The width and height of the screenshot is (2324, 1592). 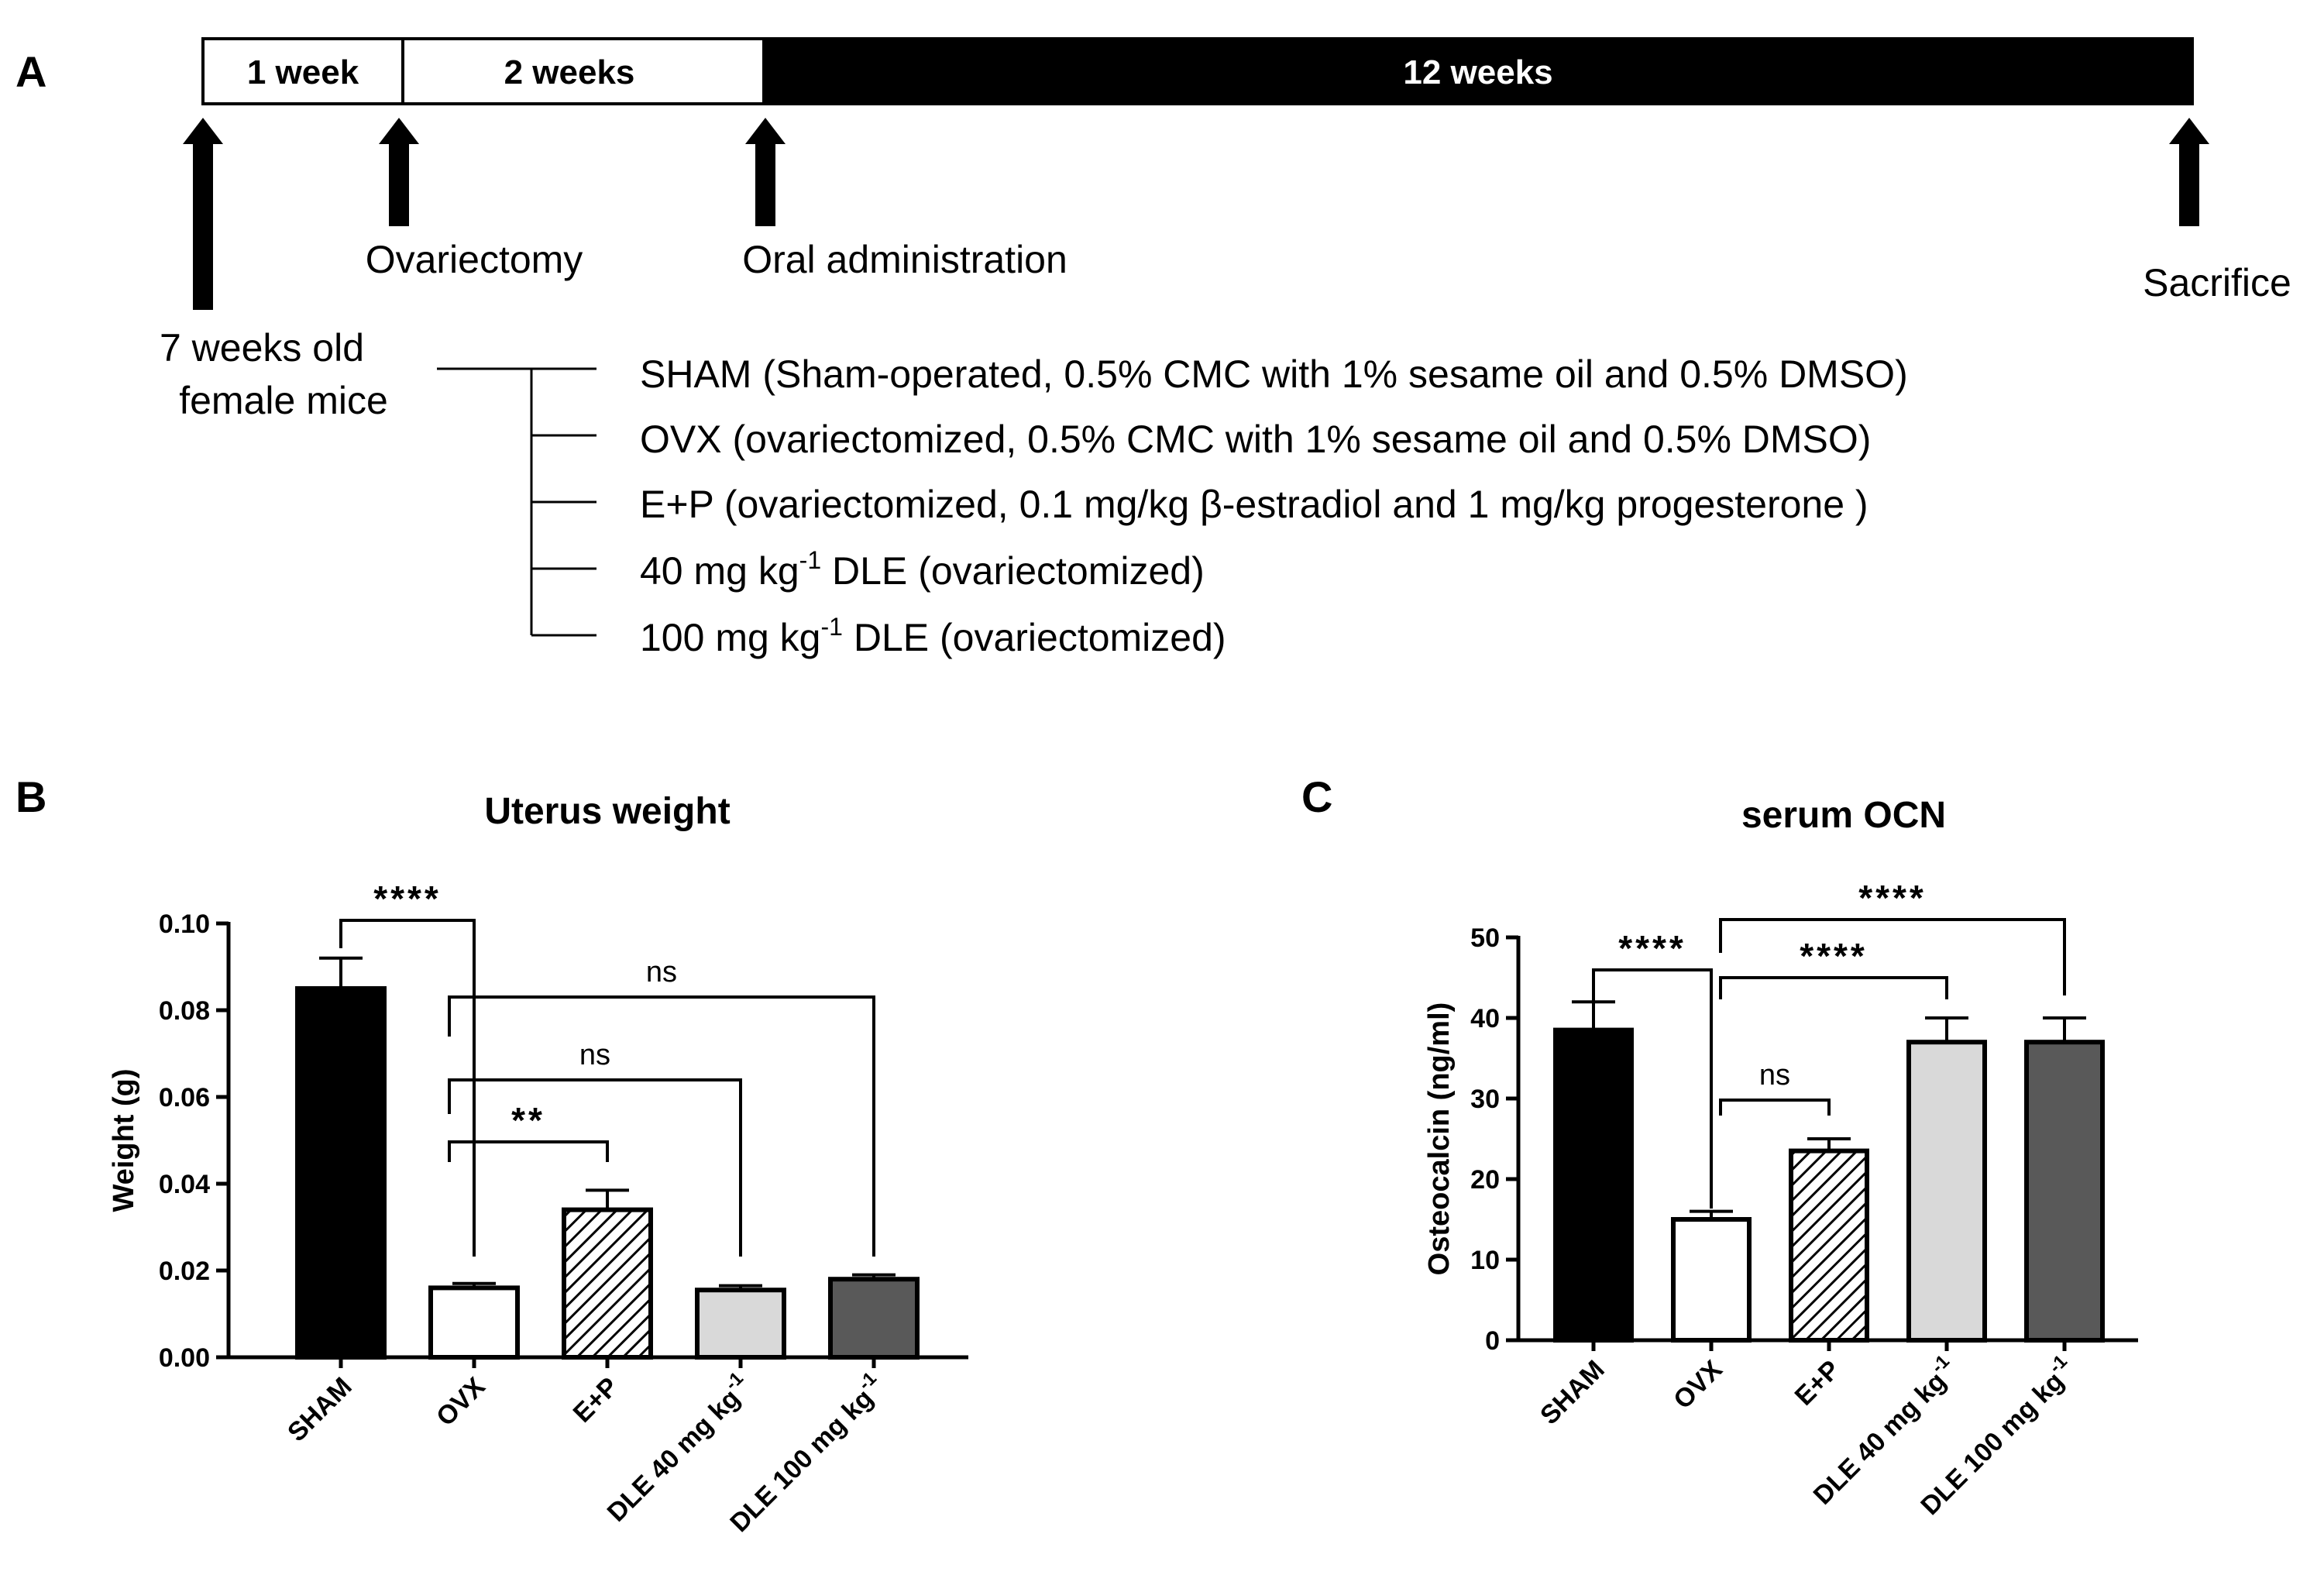 What do you see at coordinates (283, 400) in the screenshot?
I see `event-start-line-2: female mice` at bounding box center [283, 400].